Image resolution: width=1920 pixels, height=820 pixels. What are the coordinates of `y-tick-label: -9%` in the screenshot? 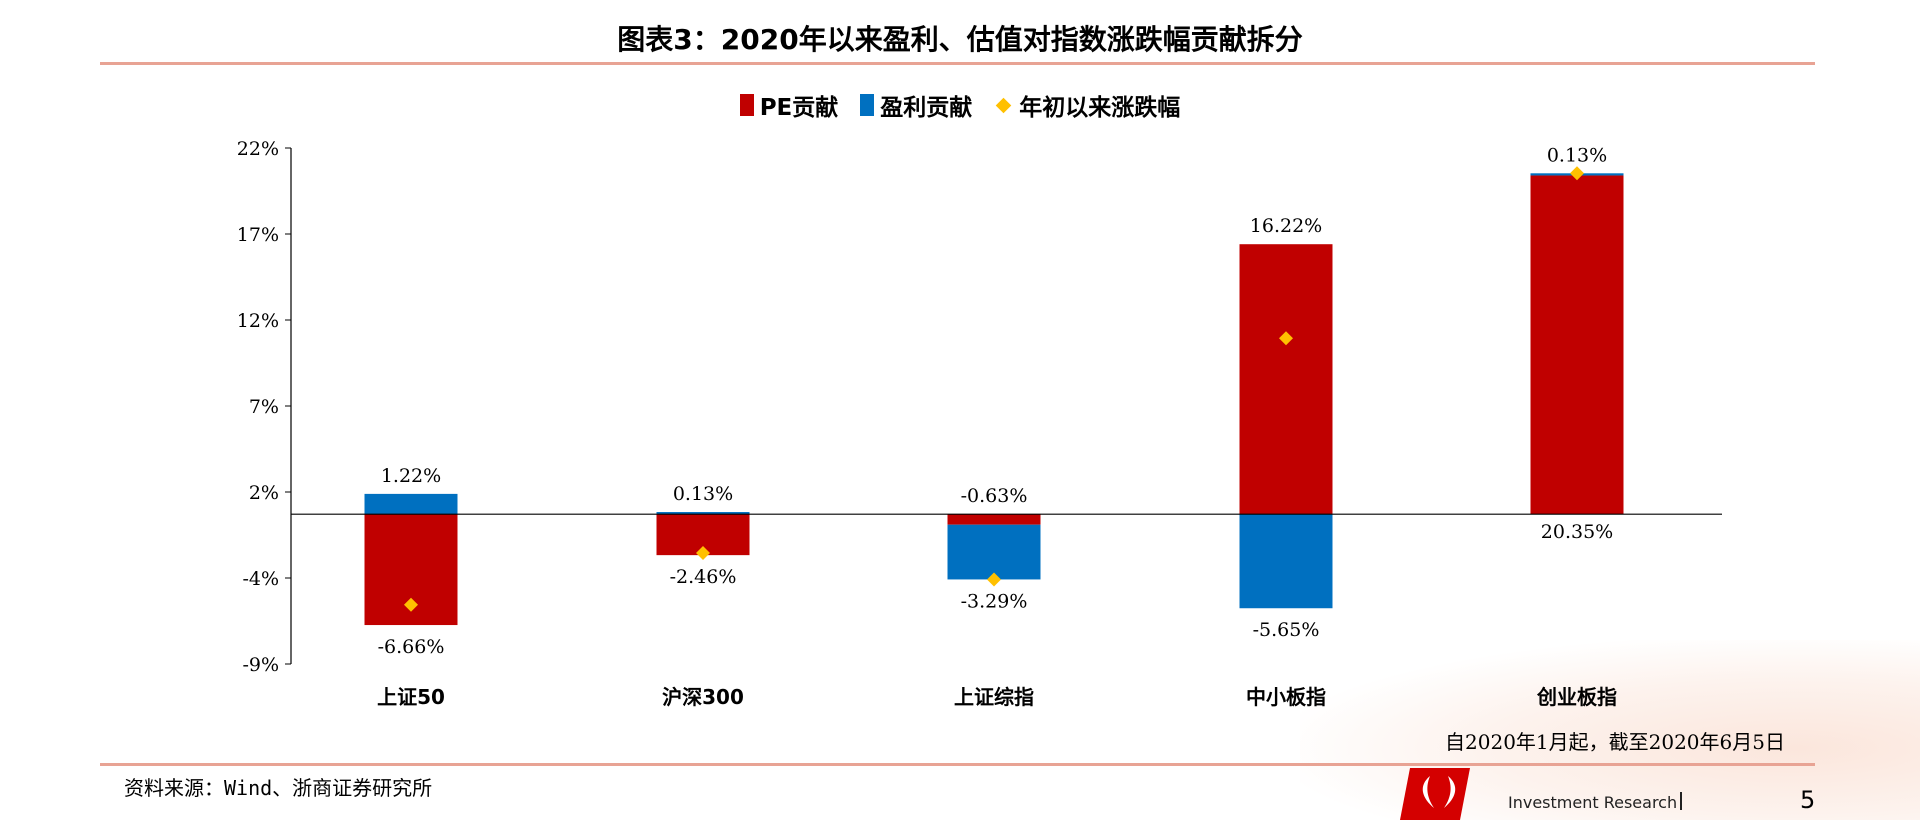 It's located at (260, 665).